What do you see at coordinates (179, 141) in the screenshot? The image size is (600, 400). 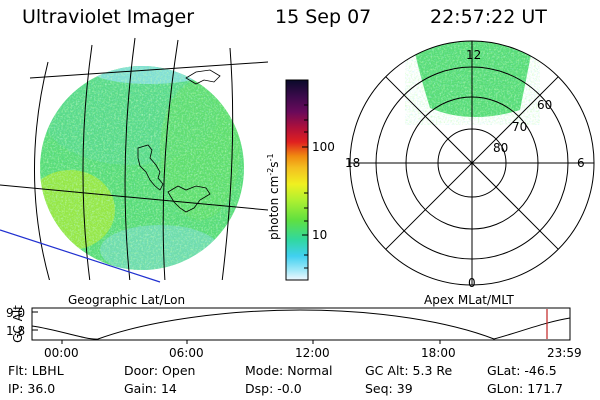 I see `coastline` at bounding box center [179, 141].